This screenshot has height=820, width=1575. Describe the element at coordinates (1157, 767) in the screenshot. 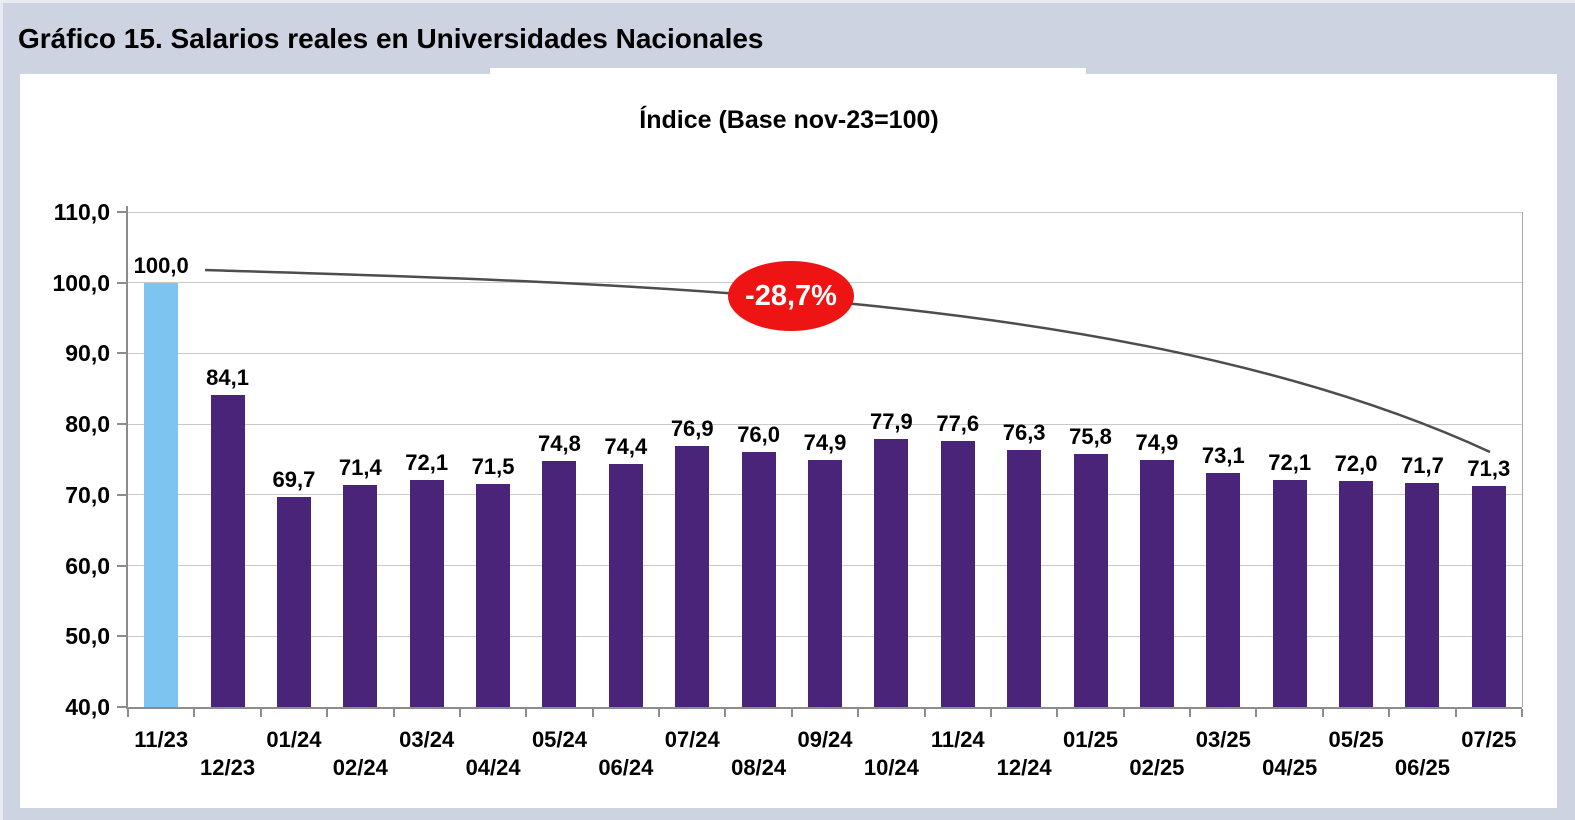

I see `x-axis-label: 02/25` at that location.